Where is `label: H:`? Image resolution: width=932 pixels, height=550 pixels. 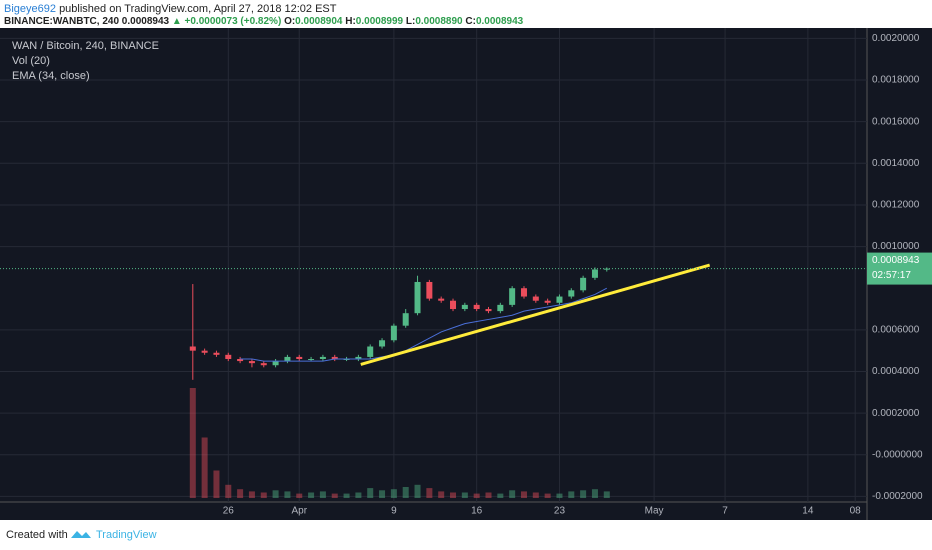
label: H: is located at coordinates (350, 21).